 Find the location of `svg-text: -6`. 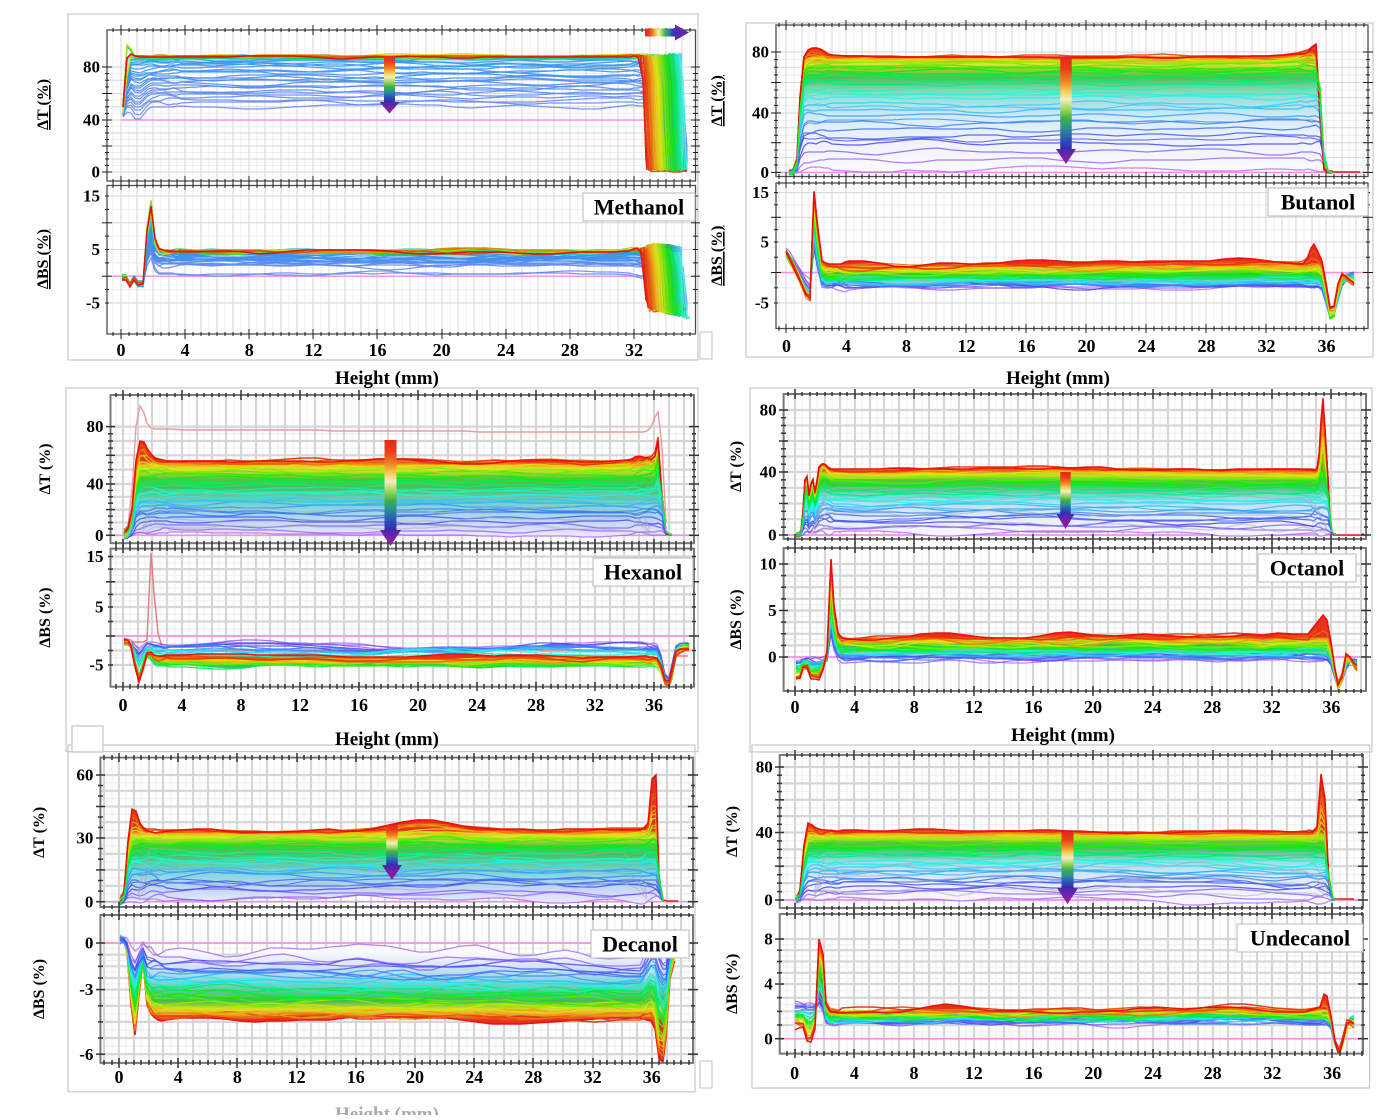

svg-text: -6 is located at coordinates (86, 1054).